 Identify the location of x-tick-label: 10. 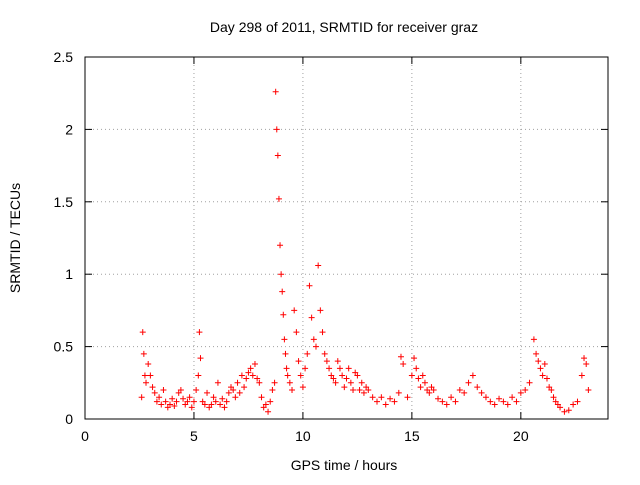
(303, 436).